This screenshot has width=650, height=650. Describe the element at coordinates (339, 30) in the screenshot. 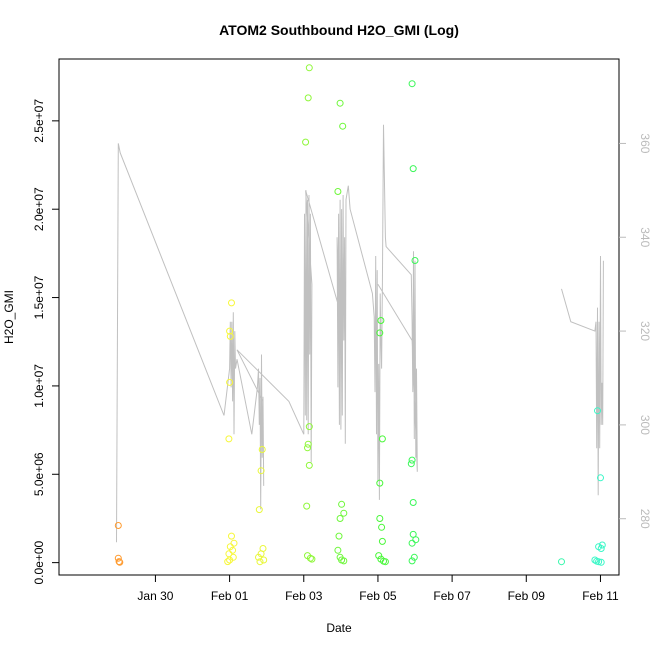

I see `chart-title: ATOM2 Southbound H2O_GMI (Log)` at that location.